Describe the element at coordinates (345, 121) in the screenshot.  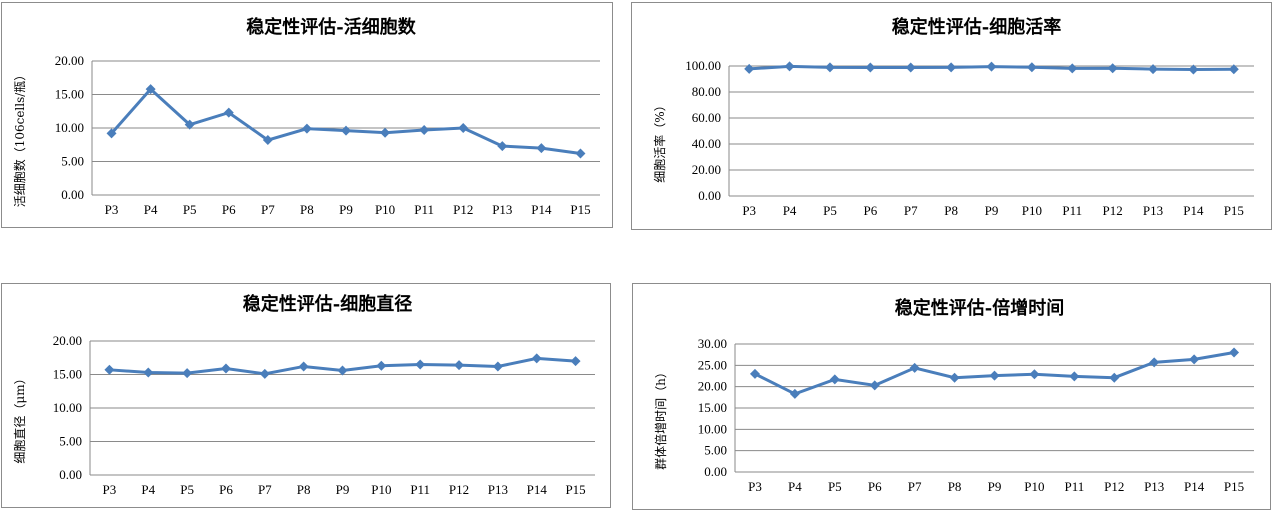
I see `series-line` at that location.